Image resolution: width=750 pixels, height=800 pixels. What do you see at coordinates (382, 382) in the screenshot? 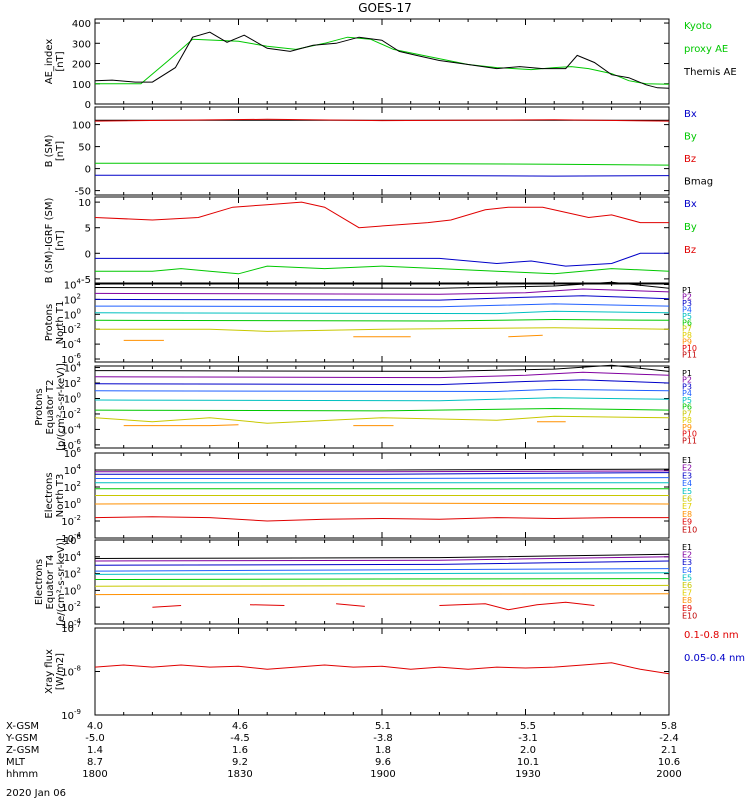
I see `series-p3` at bounding box center [382, 382].